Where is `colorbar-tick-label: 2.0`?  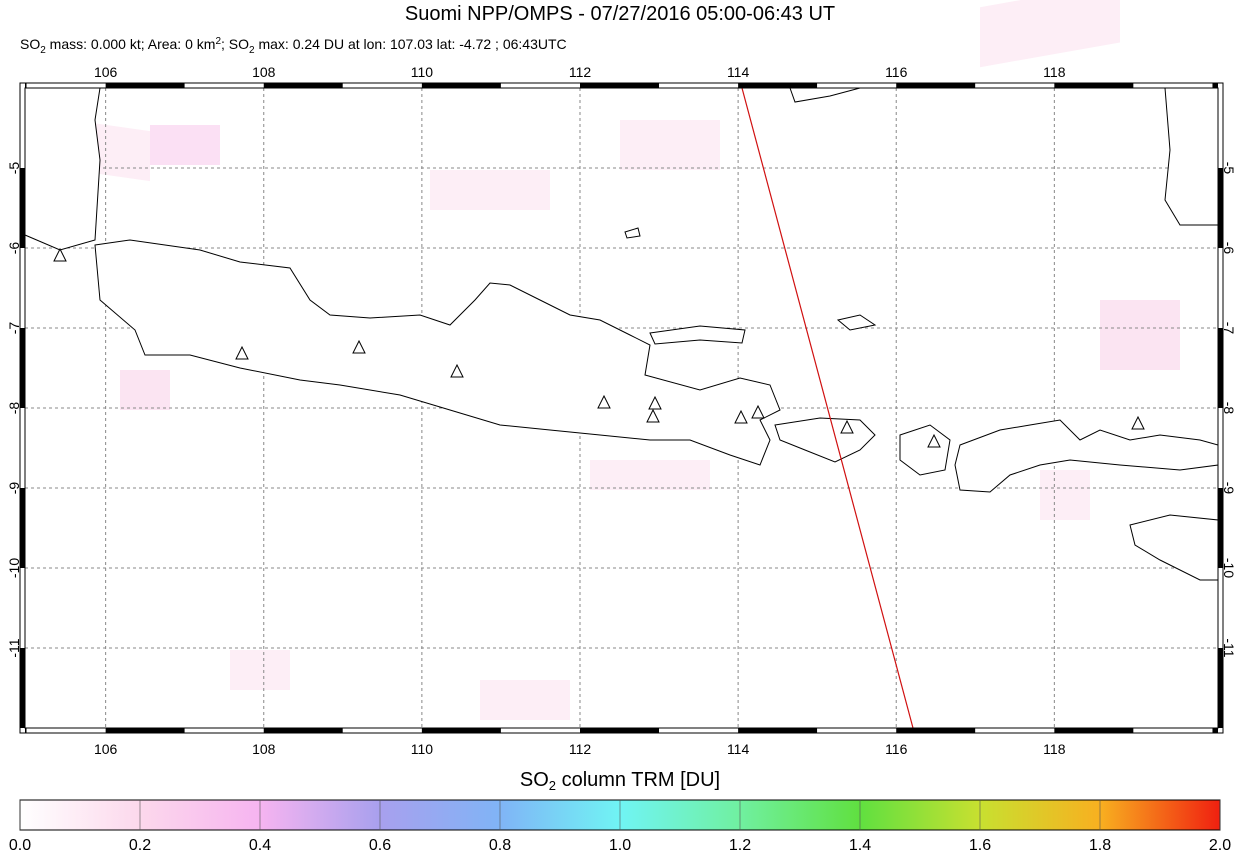
colorbar-tick-label: 2.0 is located at coordinates (1220, 845).